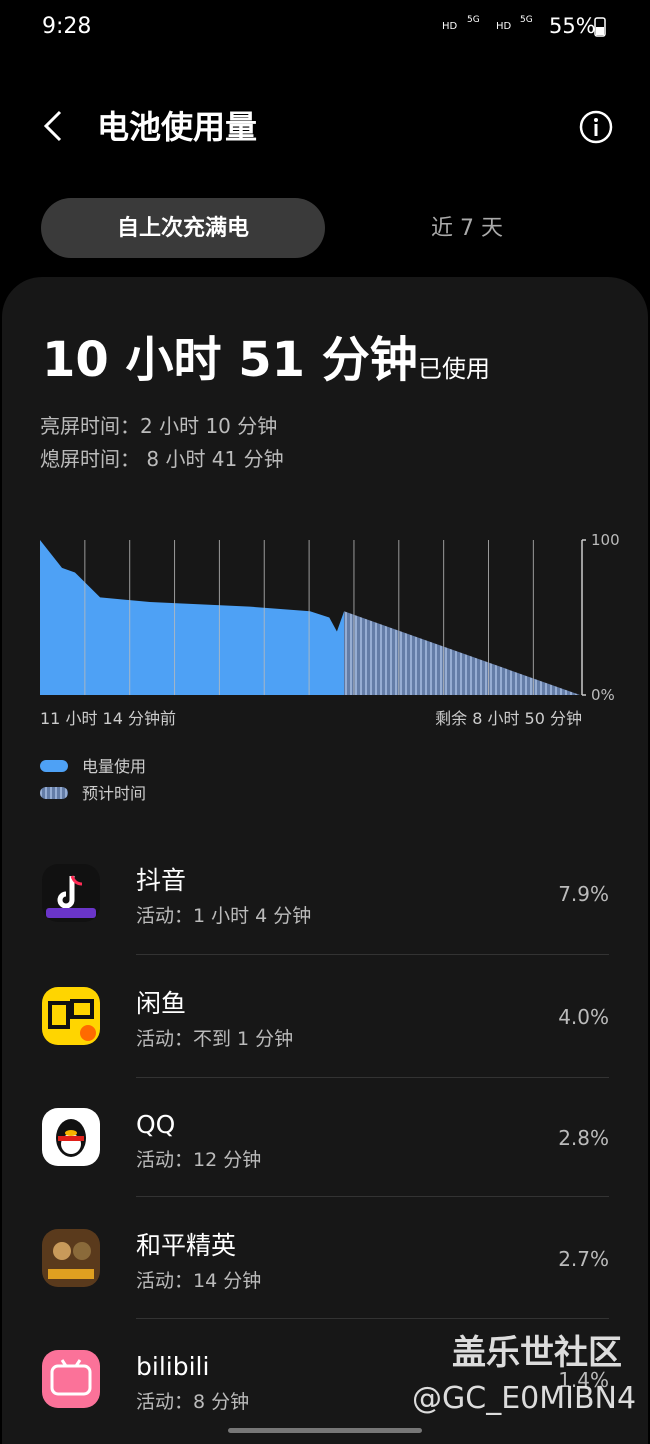 This screenshot has width=650, height=1444. What do you see at coordinates (159, 426) in the screenshot?
I see `screen-on-time: 亮屏时间：2 小时 10 分钟` at bounding box center [159, 426].